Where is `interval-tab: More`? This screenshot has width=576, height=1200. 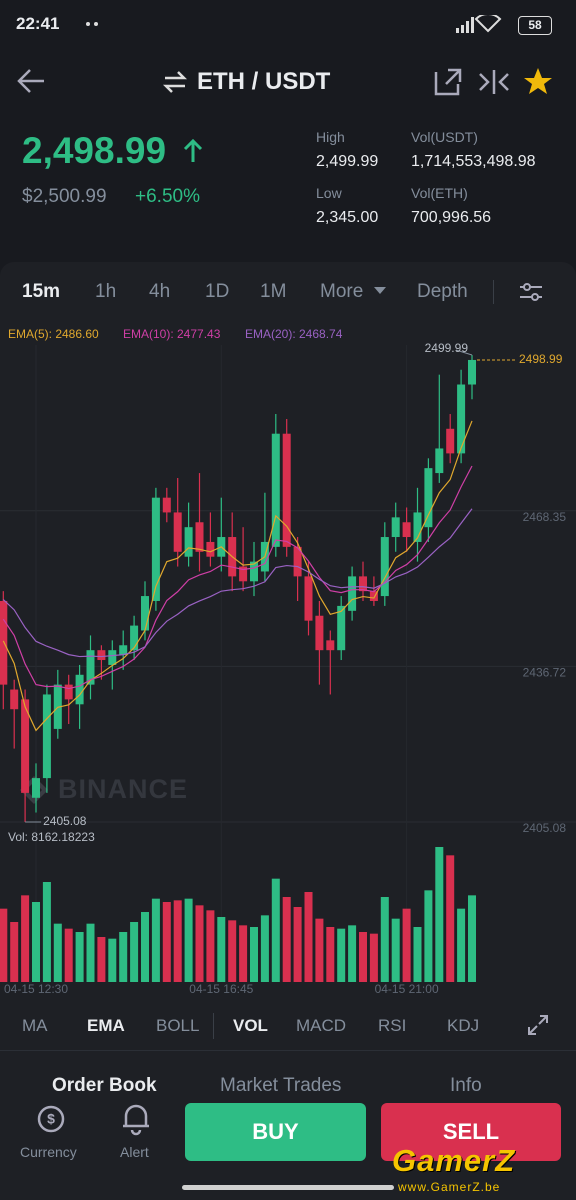
interval-tab: More is located at coordinates (342, 291).